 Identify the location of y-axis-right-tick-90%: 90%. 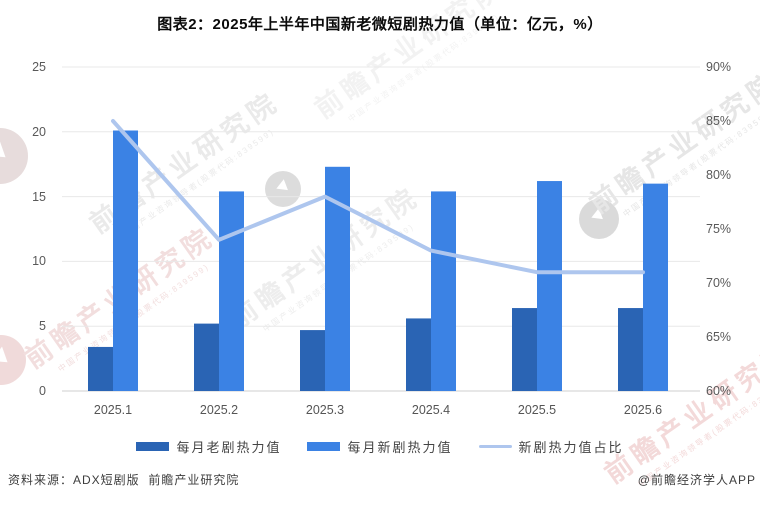
(719, 67).